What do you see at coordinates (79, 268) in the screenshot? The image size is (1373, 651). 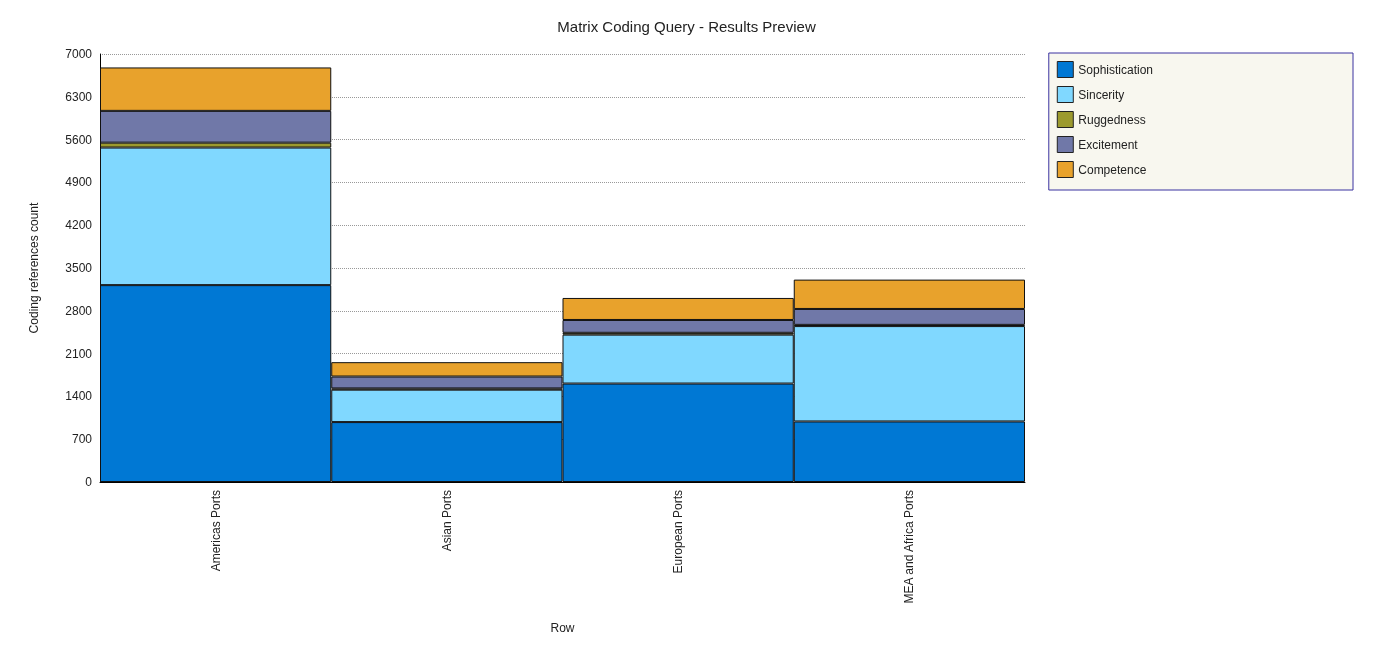 I see `y-tick-label: 3500` at bounding box center [79, 268].